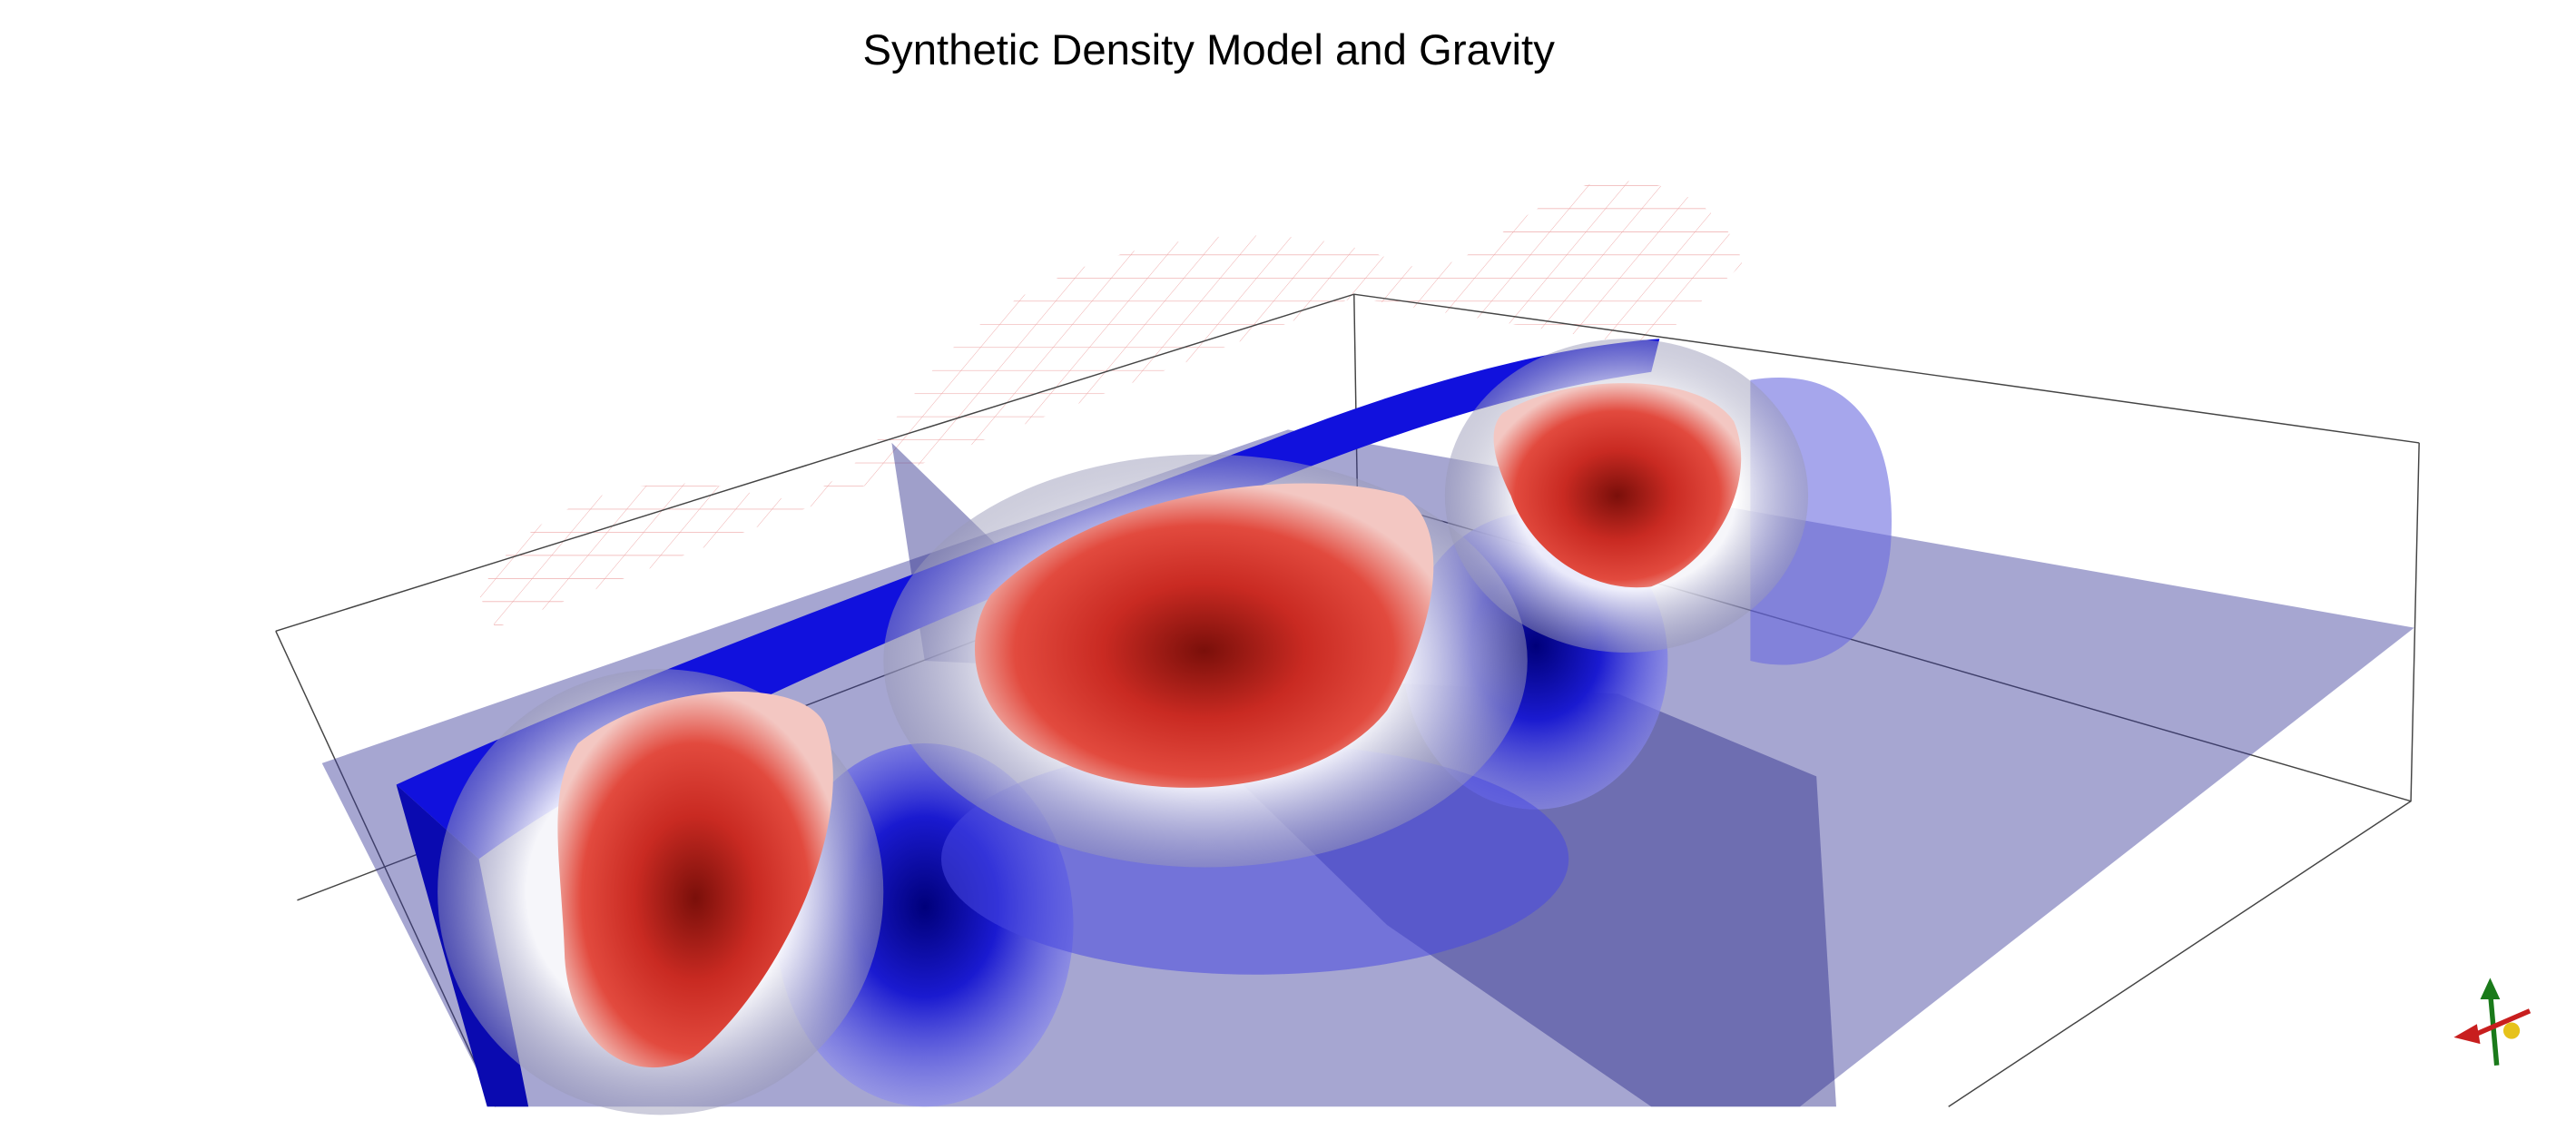 This screenshot has width=2576, height=1140. What do you see at coordinates (2511, 1030) in the screenshot?
I see `axis-z` at bounding box center [2511, 1030].